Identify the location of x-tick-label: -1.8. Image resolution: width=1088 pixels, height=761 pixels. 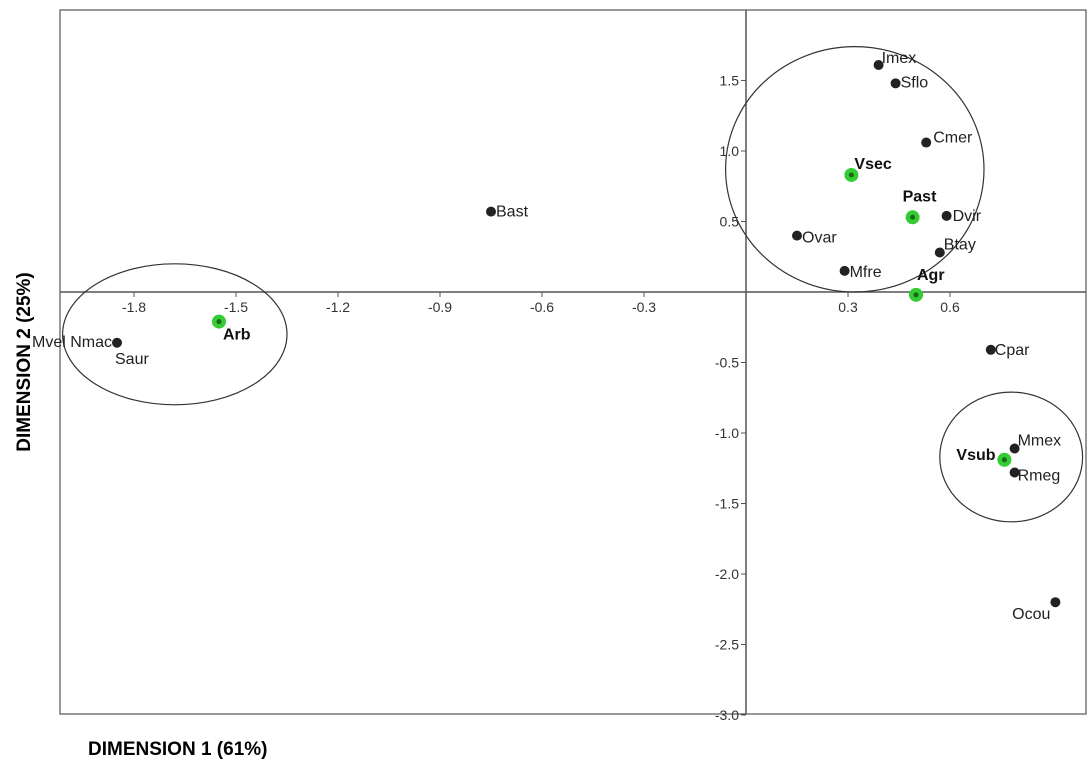
(134, 307).